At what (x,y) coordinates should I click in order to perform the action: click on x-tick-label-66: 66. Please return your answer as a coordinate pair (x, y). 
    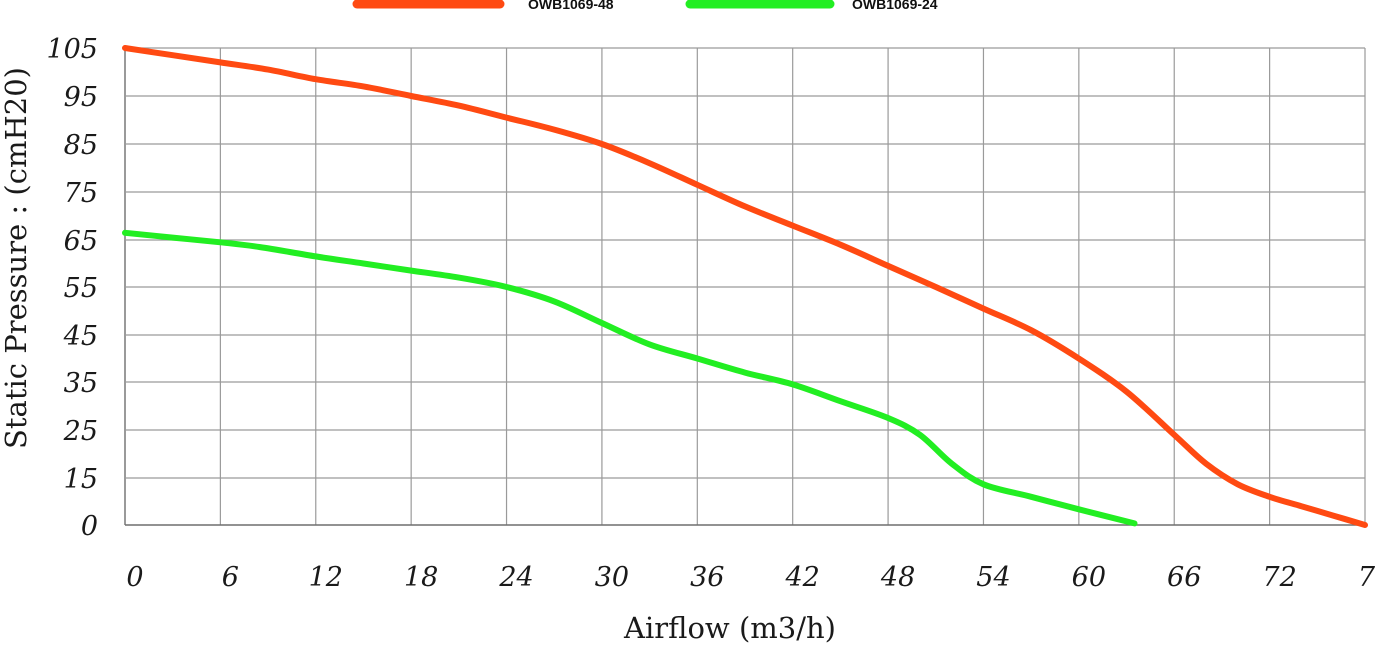
    Looking at the image, I should click on (1184, 577).